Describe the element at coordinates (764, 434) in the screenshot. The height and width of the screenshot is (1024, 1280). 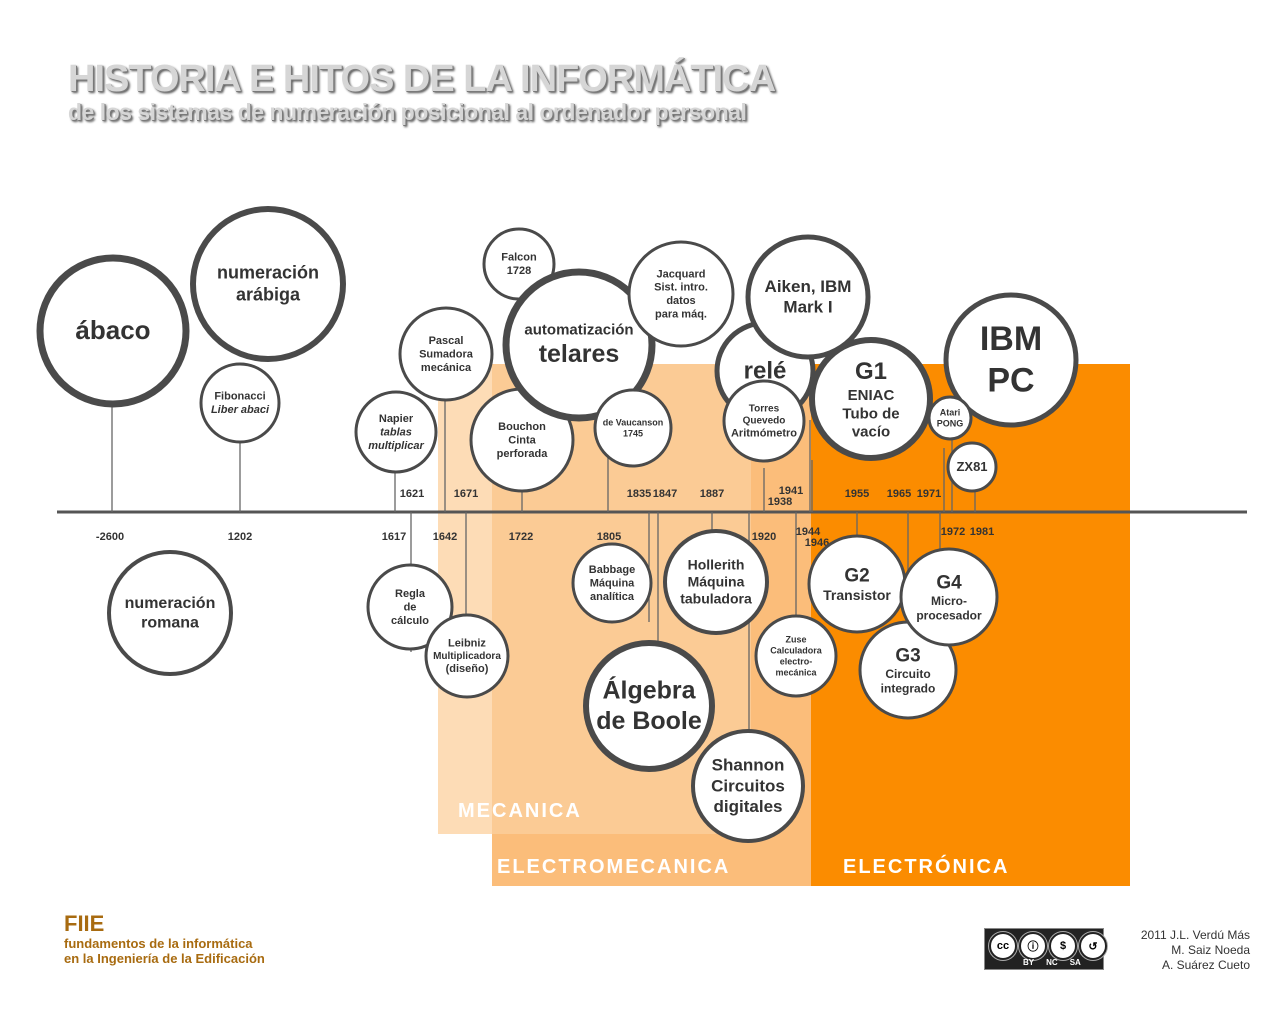
I see `milestone-text: Aritmómetro` at that location.